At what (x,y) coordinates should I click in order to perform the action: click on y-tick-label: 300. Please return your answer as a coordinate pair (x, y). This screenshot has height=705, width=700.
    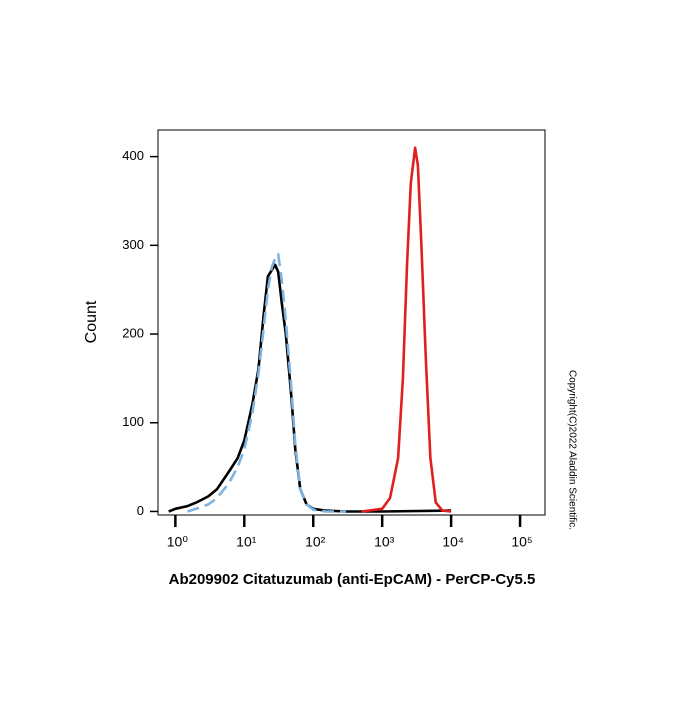
    Looking at the image, I should click on (133, 244).